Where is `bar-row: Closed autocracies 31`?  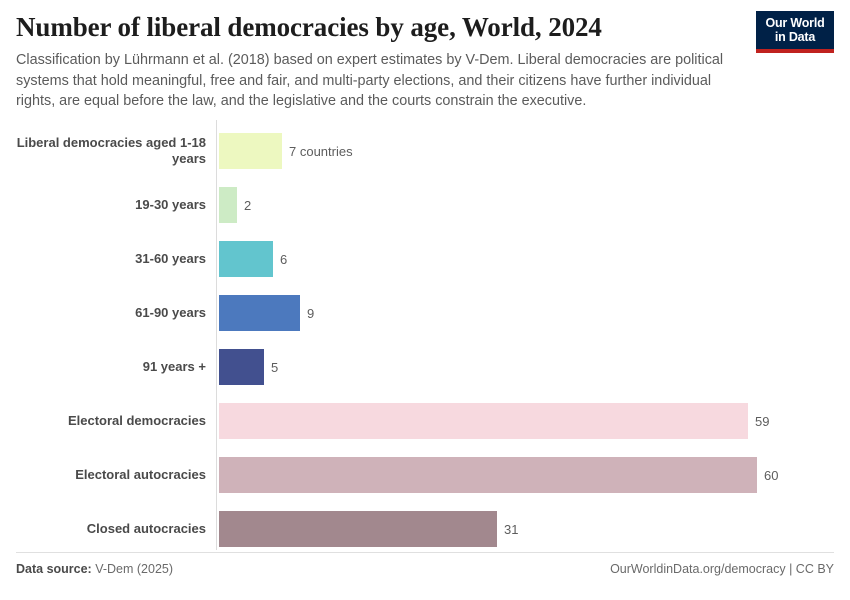 bar-row: Closed autocracies 31 is located at coordinates (425, 529).